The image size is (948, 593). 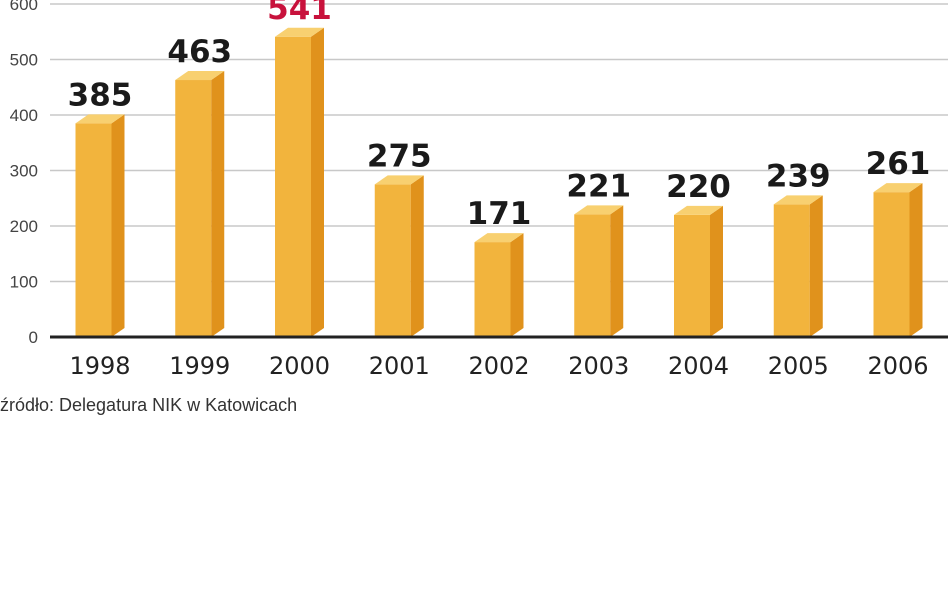 I want to click on x-tick-2001: 2001, so click(x=399, y=366).